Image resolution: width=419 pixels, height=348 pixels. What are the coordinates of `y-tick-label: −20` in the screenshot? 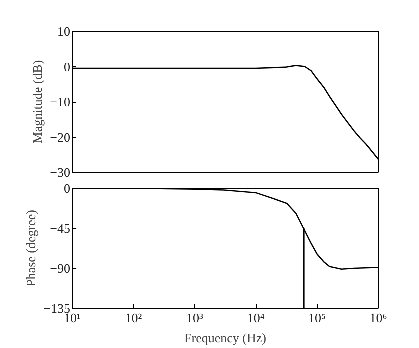 It's located at (60, 137).